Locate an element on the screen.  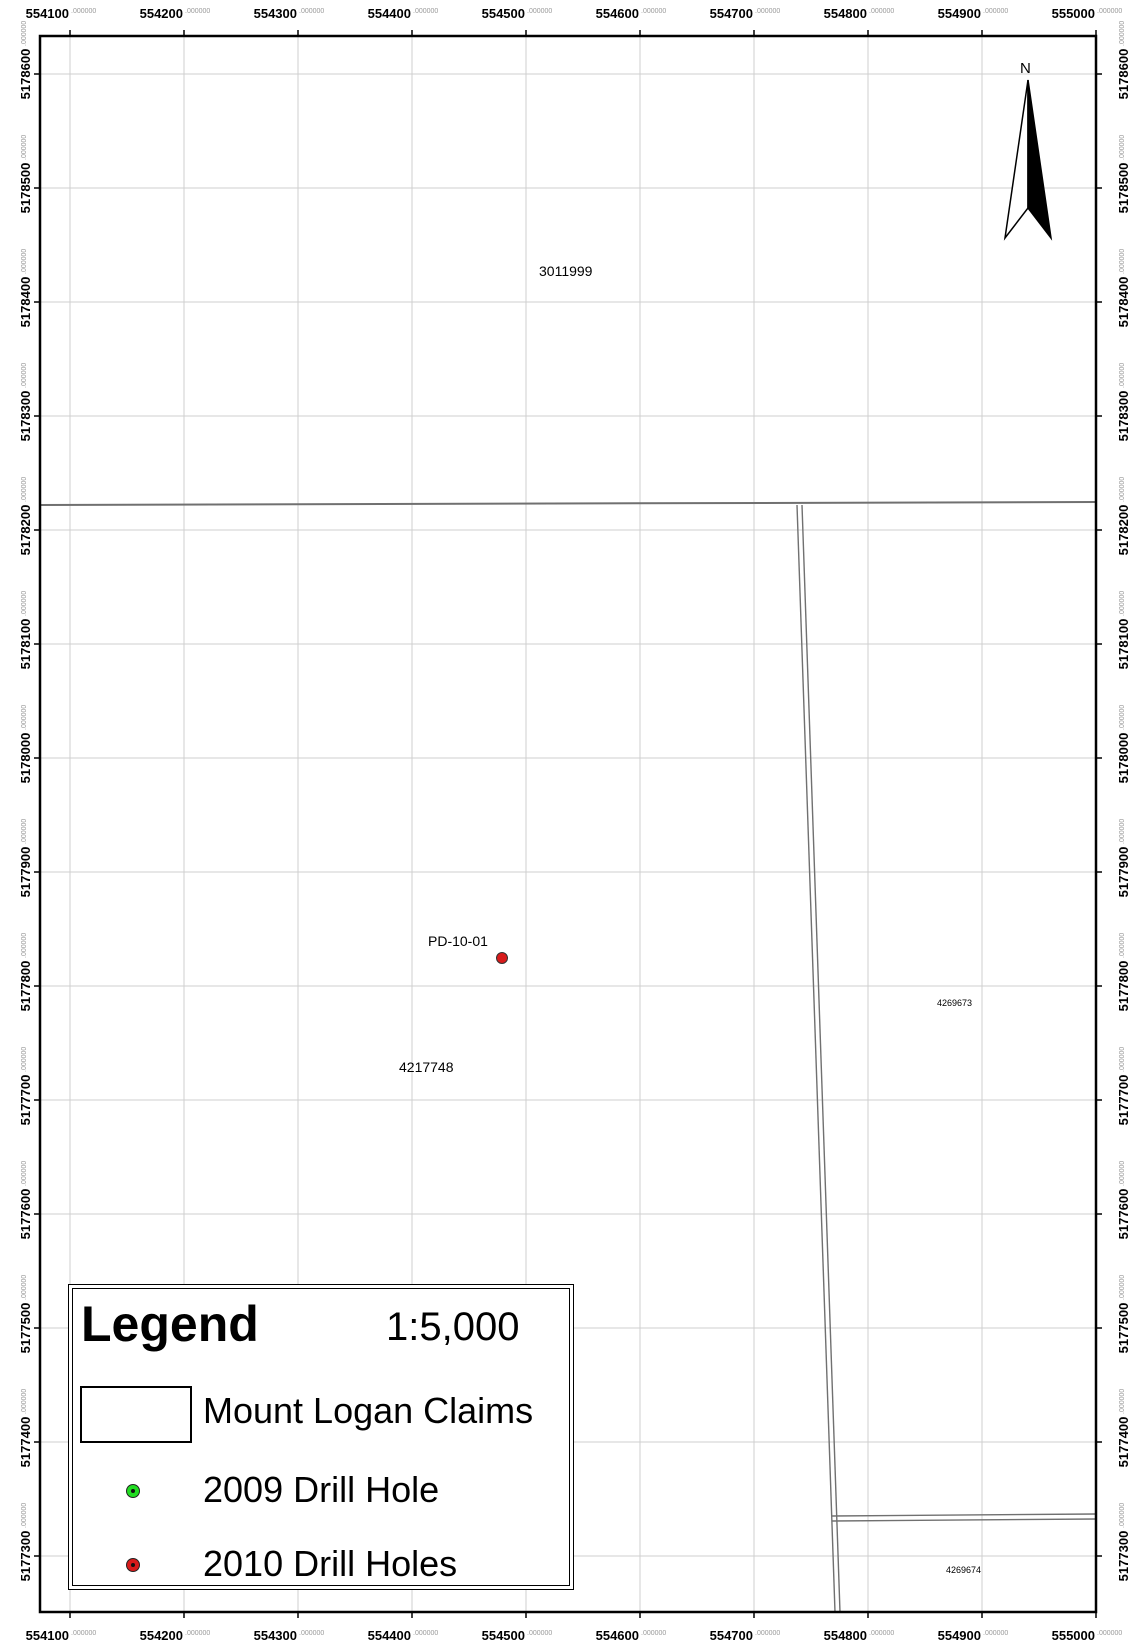
y-tick-group: 5177300 .000000 is located at coordinates (1123, 1542).